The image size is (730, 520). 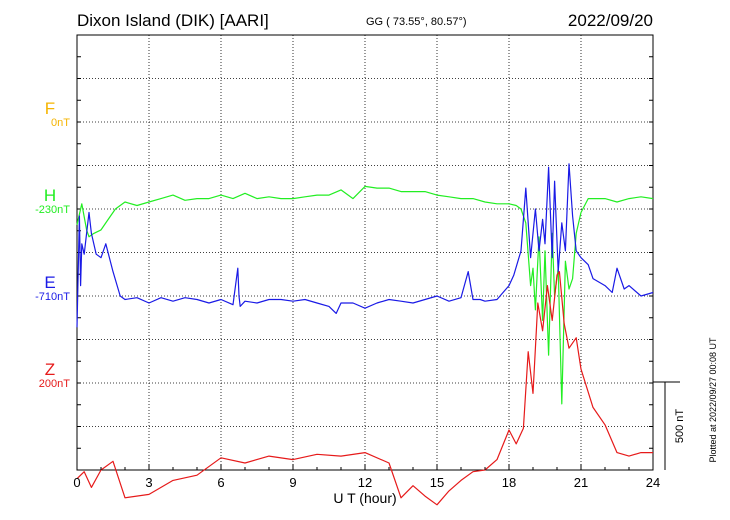 What do you see at coordinates (220, 482) in the screenshot?
I see `x-tick-label: 6` at bounding box center [220, 482].